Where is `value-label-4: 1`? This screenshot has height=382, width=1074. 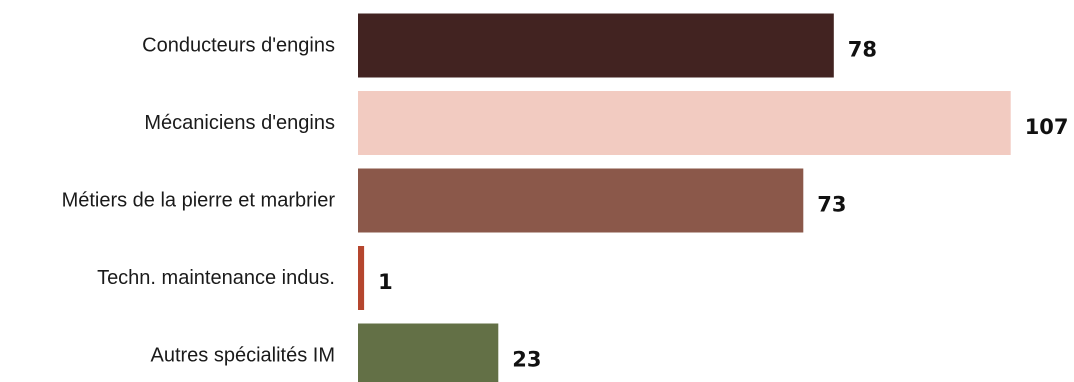
value-label-4: 1 is located at coordinates (385, 282).